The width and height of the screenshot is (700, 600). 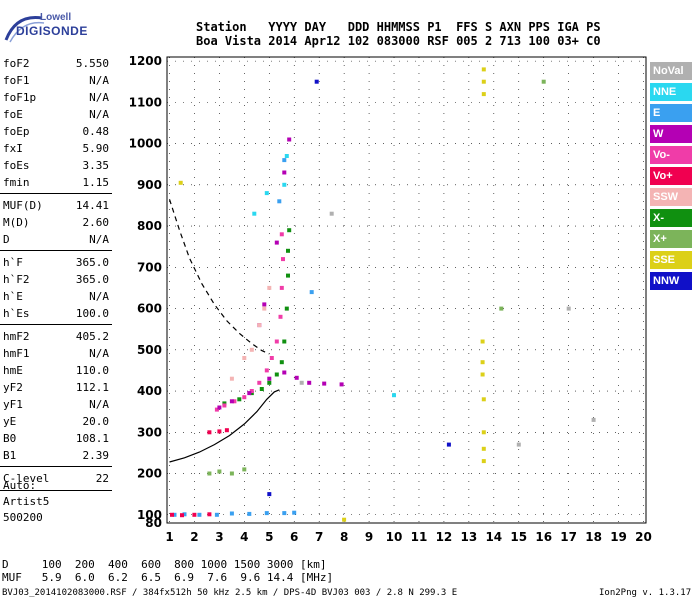 I want to click on logo-swoosh-icon, so click(x=24, y=29).